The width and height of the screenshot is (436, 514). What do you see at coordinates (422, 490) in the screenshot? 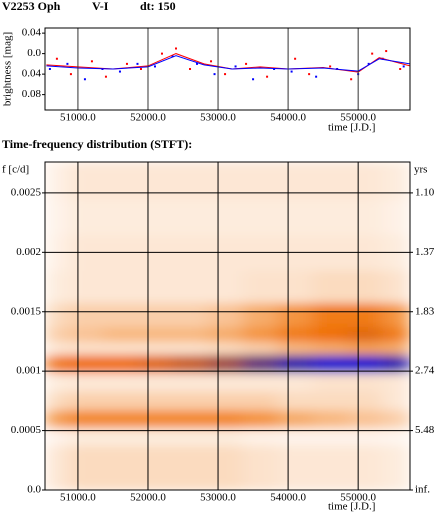
I see `y2-tick-label: inf.` at bounding box center [422, 490].